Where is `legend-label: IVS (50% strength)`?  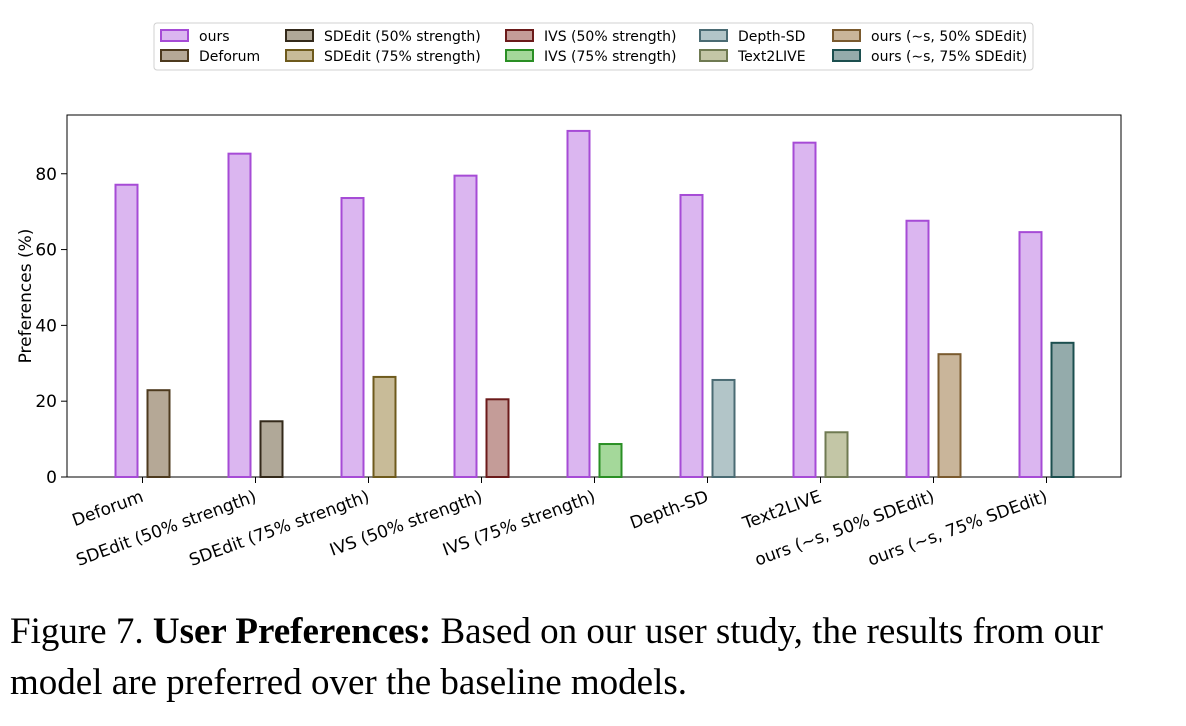
legend-label: IVS (50% strength) is located at coordinates (610, 37).